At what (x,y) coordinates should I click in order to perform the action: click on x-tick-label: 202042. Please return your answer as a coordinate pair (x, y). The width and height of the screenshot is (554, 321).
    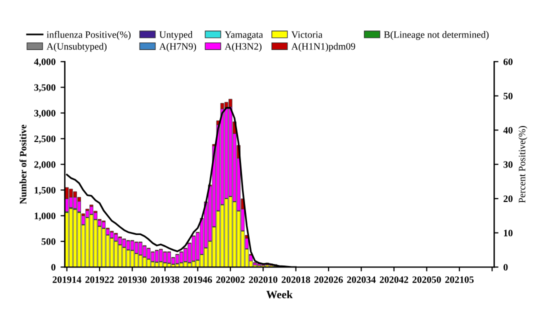
    Looking at the image, I should click on (394, 279).